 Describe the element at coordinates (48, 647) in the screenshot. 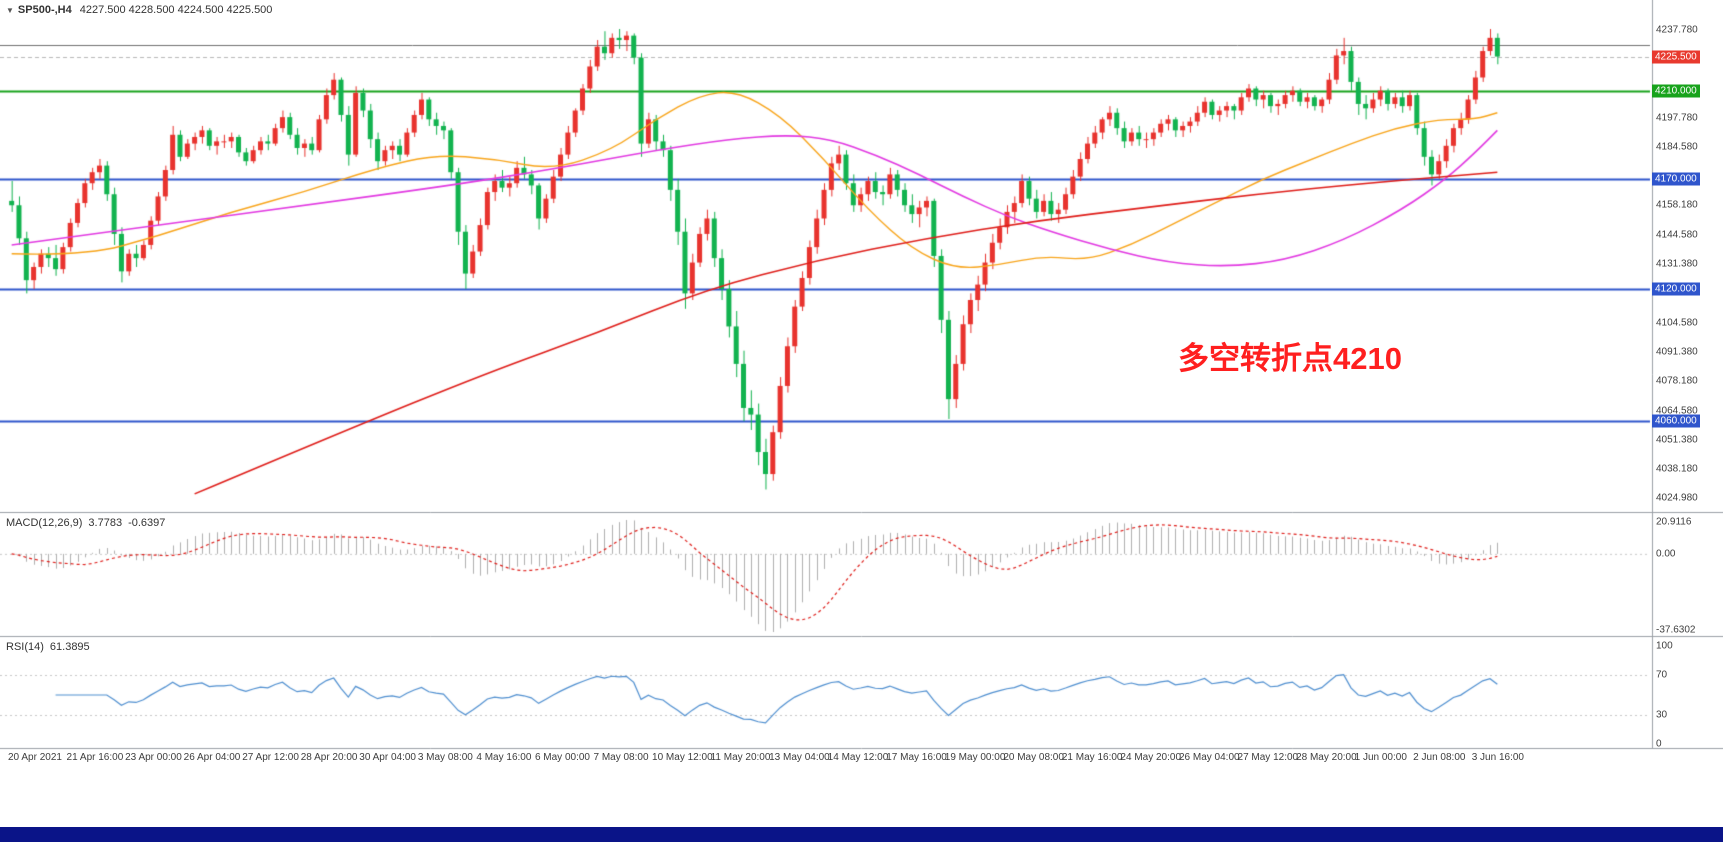

I see `rsi-indicator-header: RSI(14) 61.3895` at that location.